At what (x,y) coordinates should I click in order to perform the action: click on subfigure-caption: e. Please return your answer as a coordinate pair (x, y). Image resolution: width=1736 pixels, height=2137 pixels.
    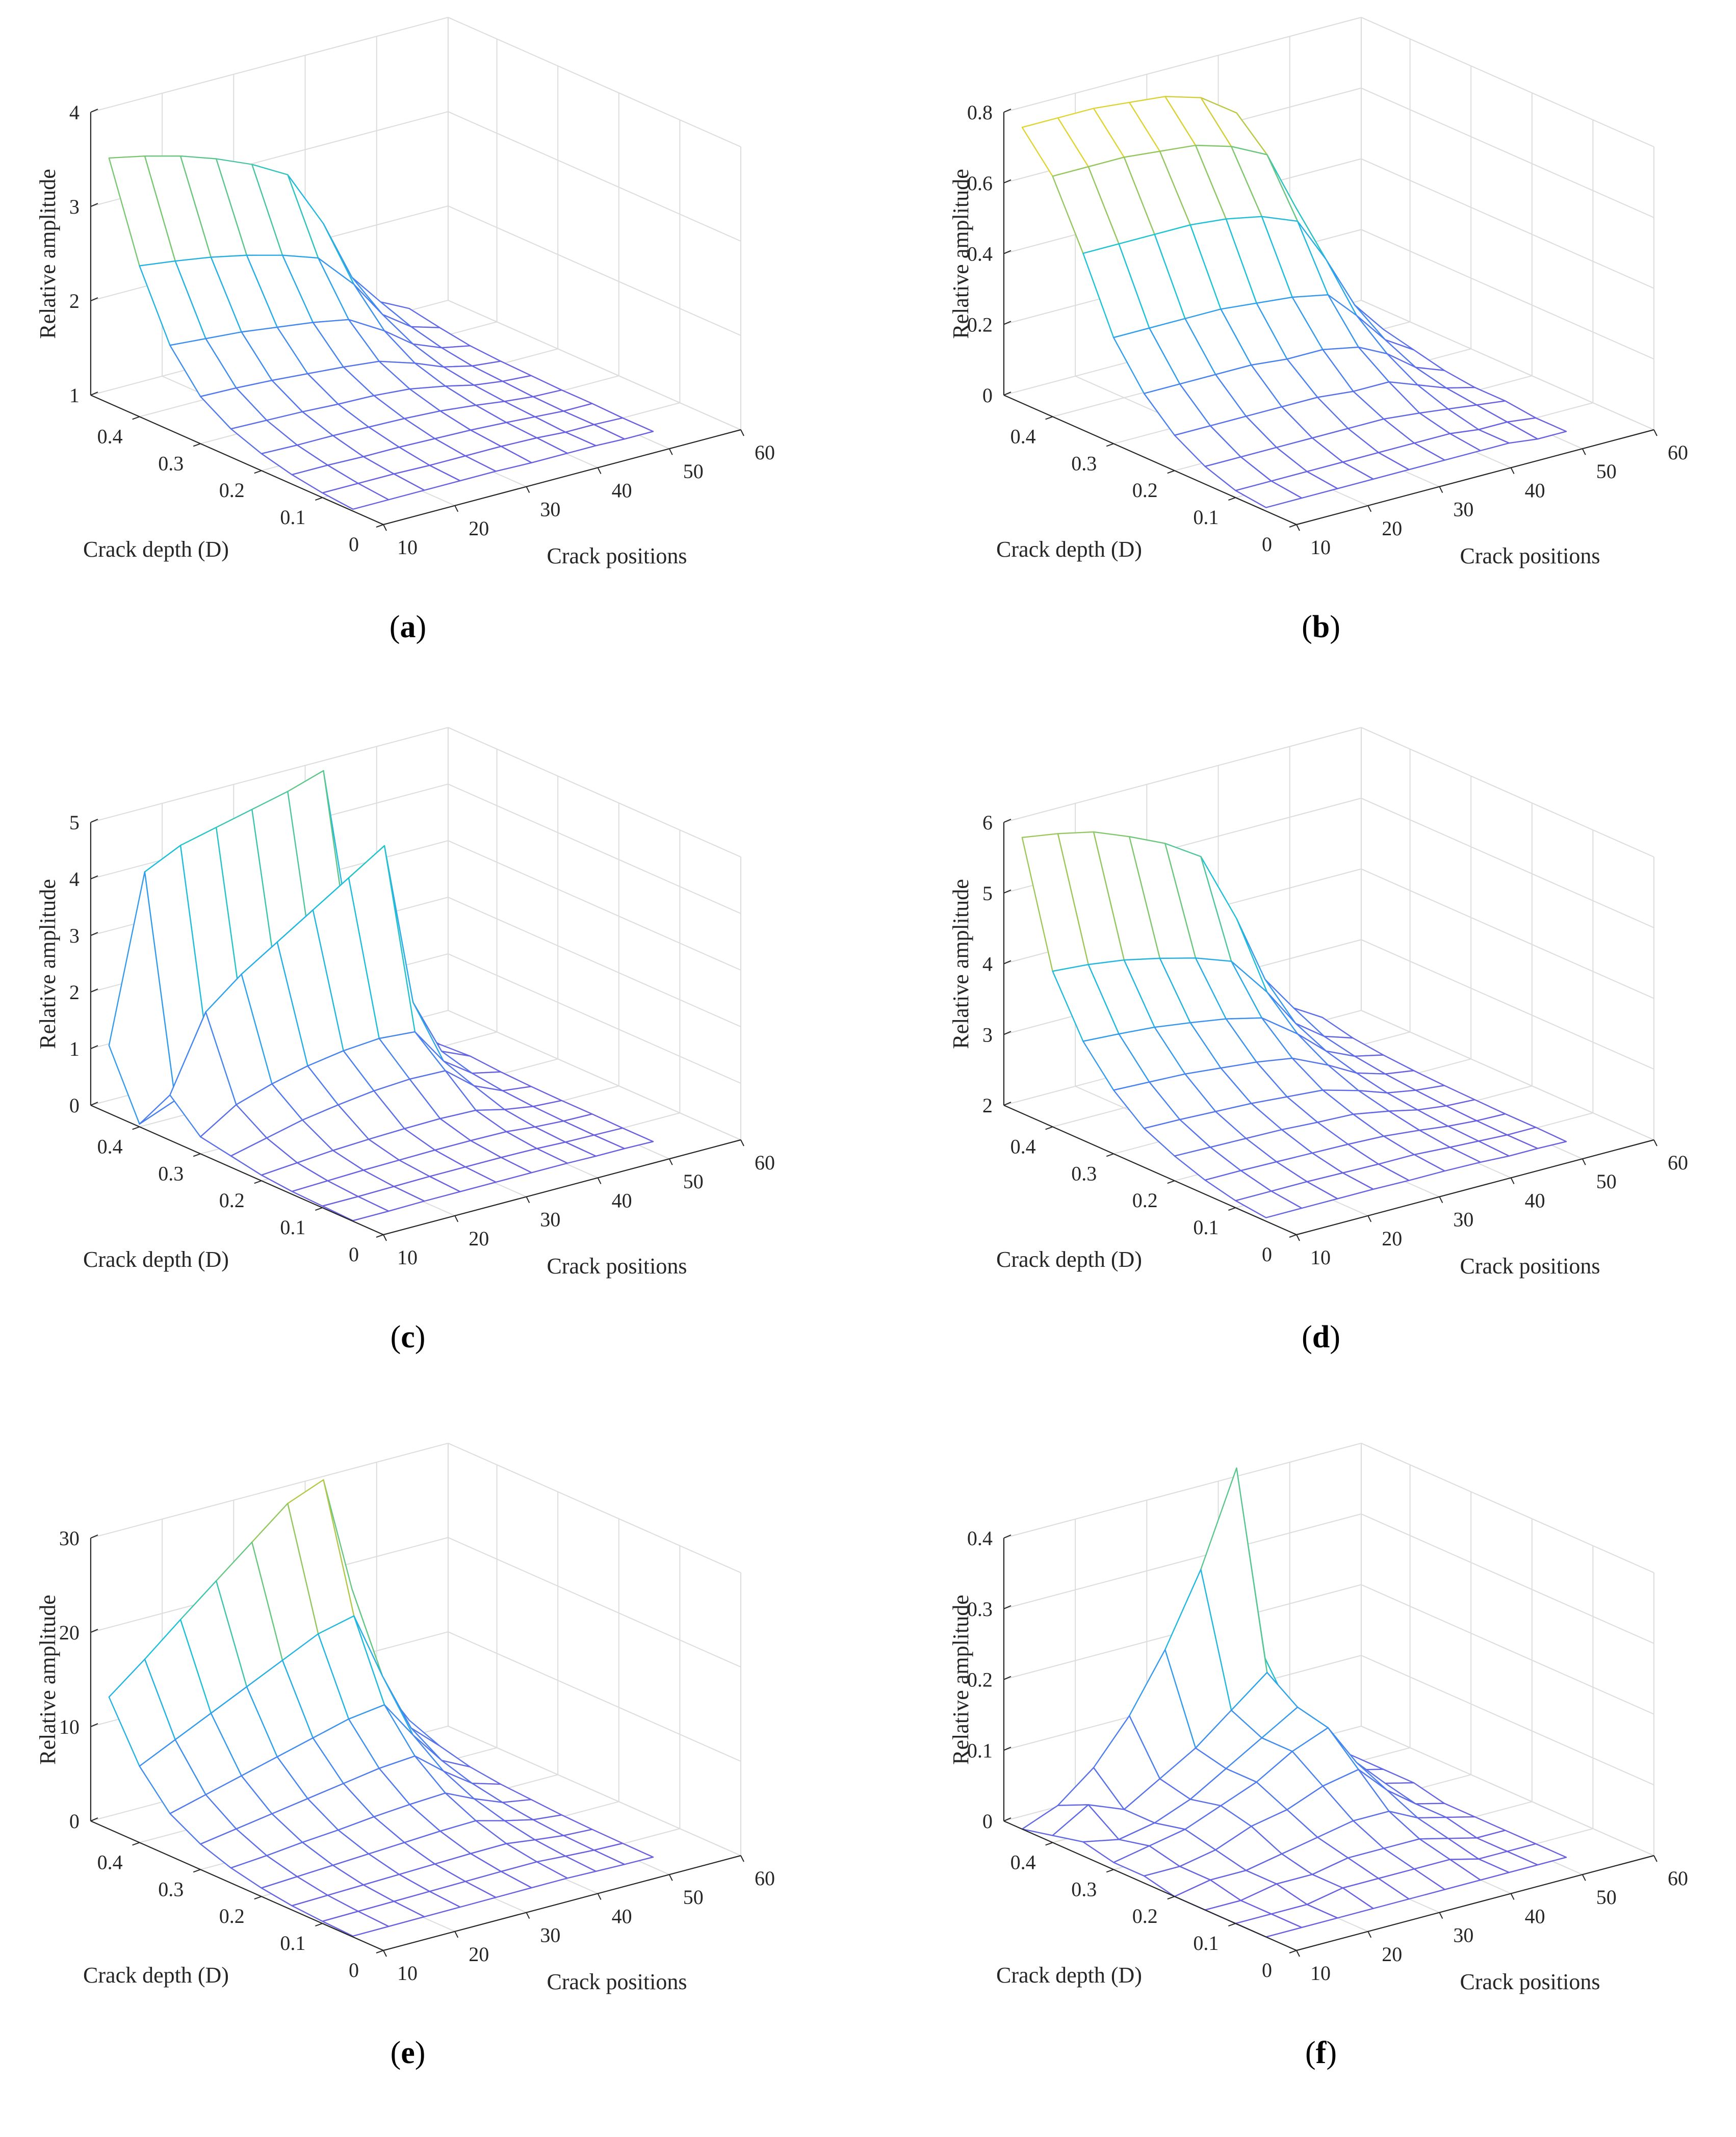
    Looking at the image, I should click on (408, 2053).